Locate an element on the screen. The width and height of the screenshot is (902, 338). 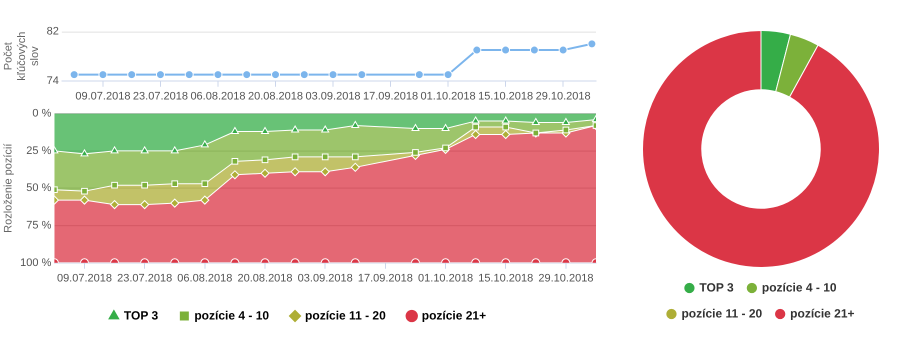
y-tick-label: 0 % is located at coordinates (42, 114).